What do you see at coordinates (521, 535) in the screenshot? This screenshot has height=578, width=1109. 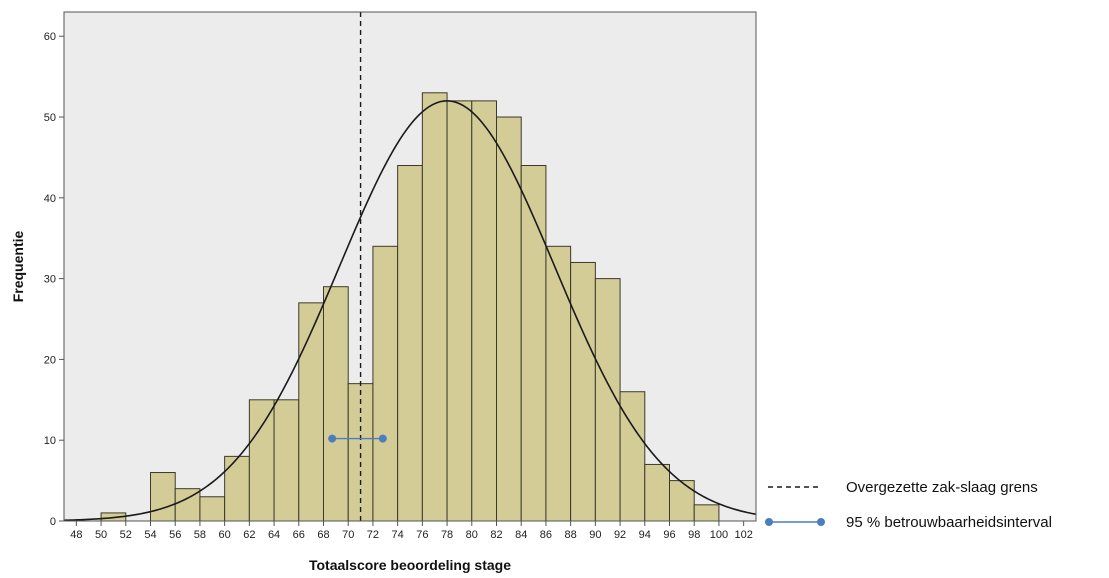 I see `x-tick-label: 84` at bounding box center [521, 535].